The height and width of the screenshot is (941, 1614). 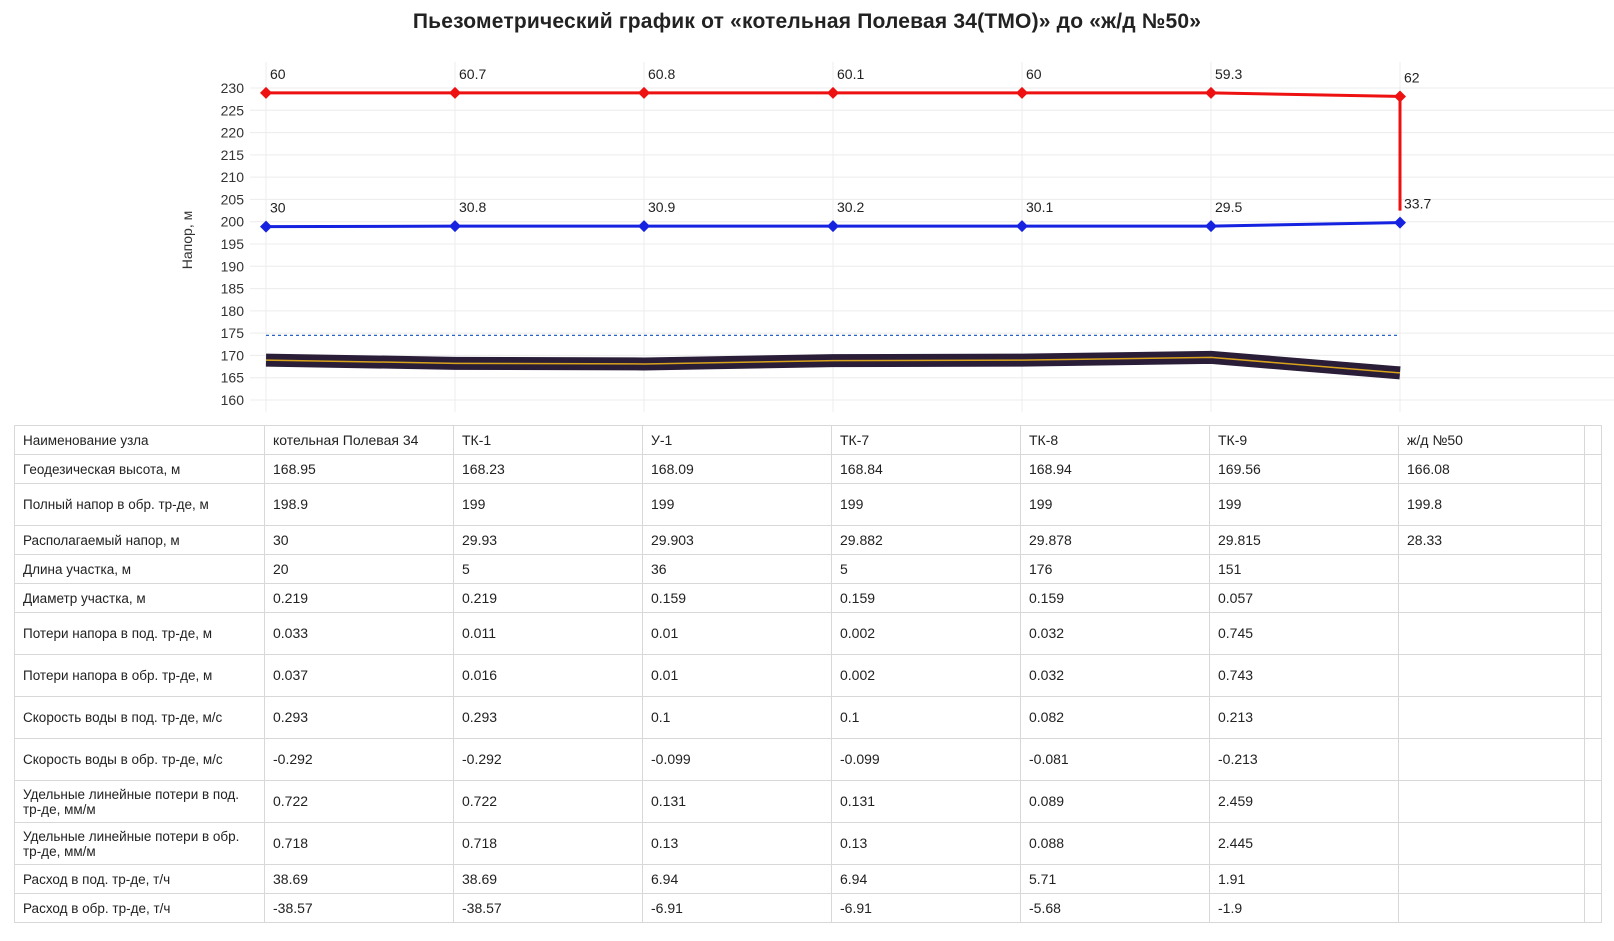 I want to click on return-data-label: 30.1, so click(x=1039, y=207).